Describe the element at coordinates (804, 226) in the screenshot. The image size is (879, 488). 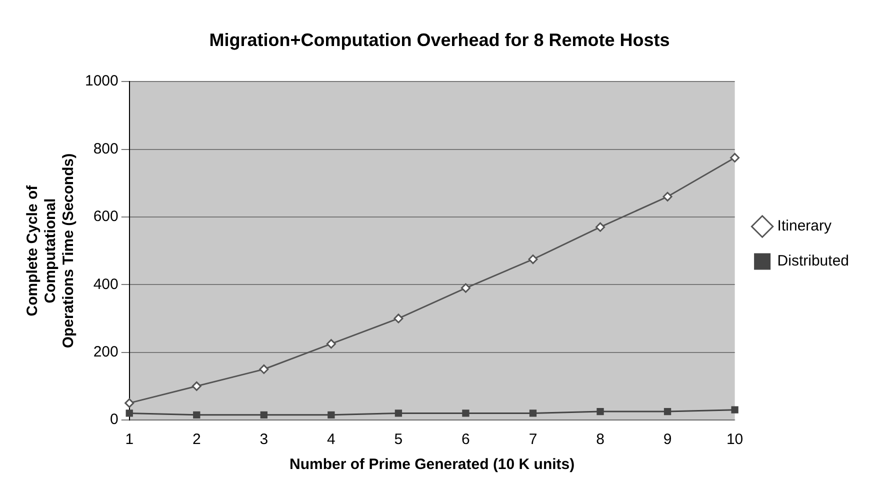
I see `legend-label: Itinerary` at that location.